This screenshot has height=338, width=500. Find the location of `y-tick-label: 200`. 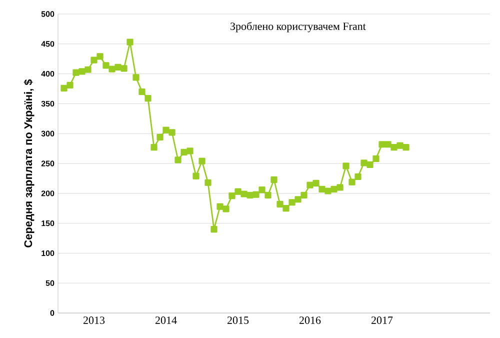

y-tick-label: 200 is located at coordinates (47, 193).